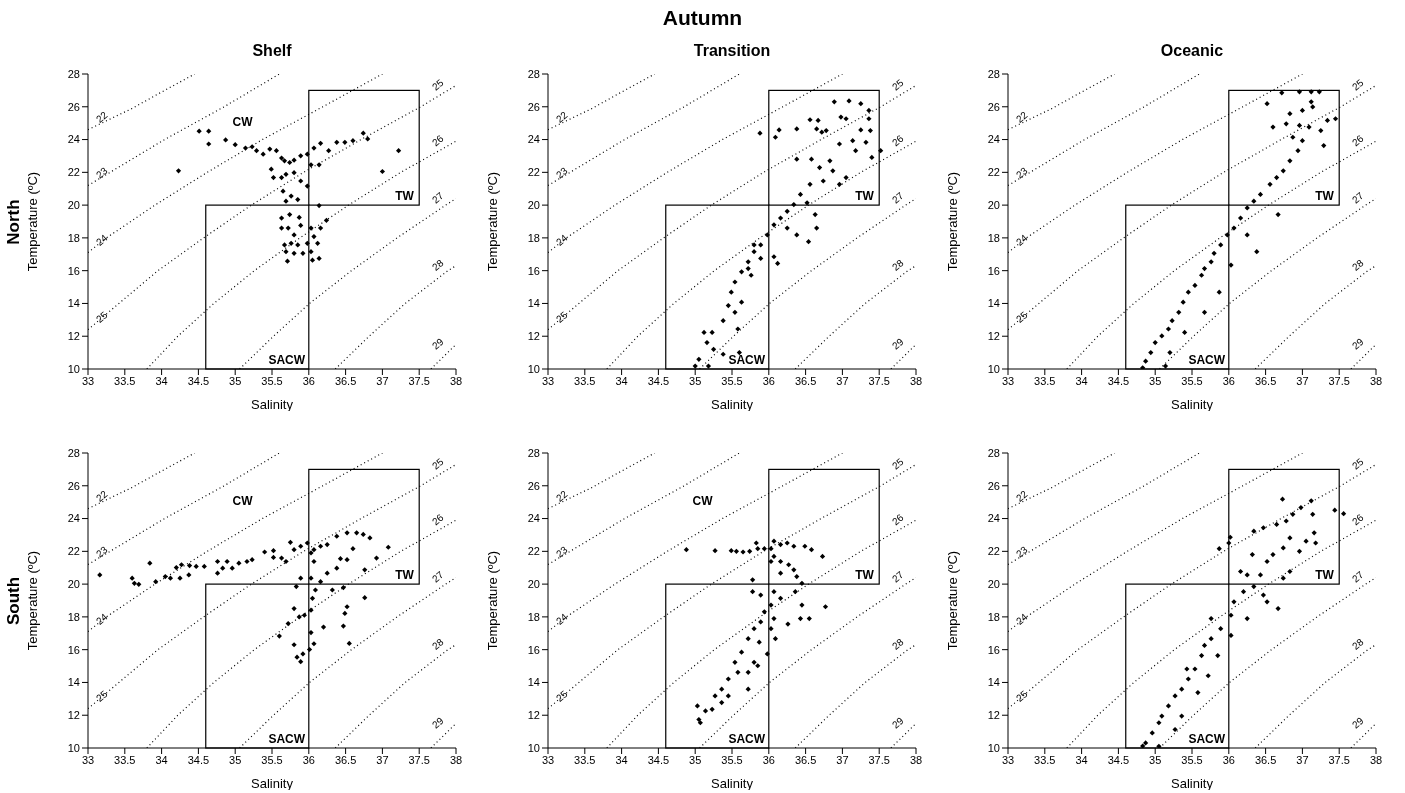 This screenshot has height=793, width=1405. What do you see at coordinates (993, 715) in the screenshot?
I see `y-tick-label: 12` at bounding box center [993, 715].